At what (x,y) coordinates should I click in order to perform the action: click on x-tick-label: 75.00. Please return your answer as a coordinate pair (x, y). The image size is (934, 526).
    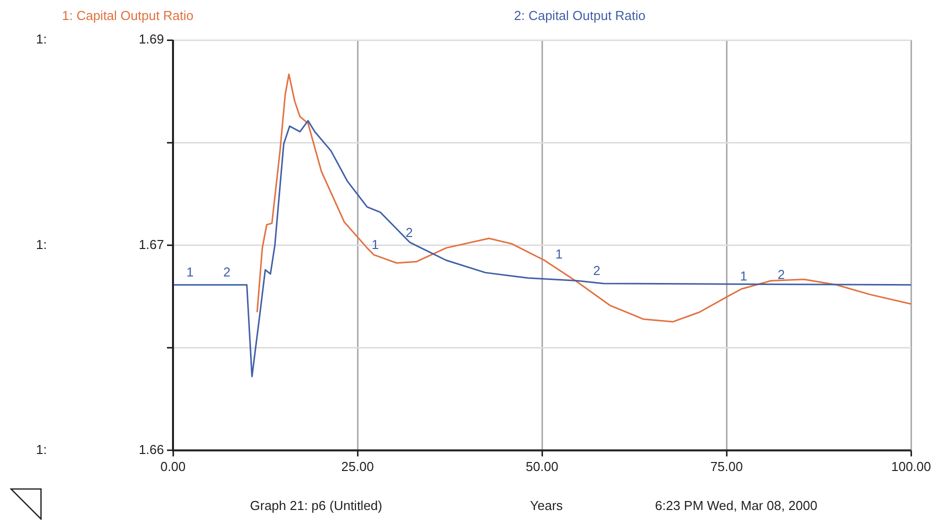
    Looking at the image, I should click on (726, 466).